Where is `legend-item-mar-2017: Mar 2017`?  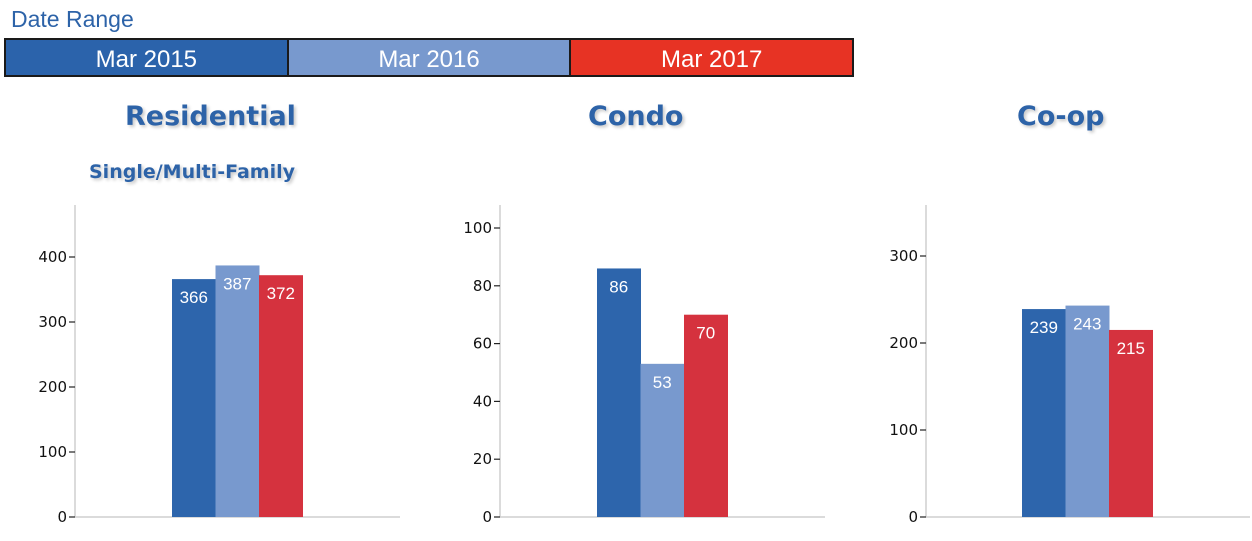
legend-item-mar-2017: Mar 2017 is located at coordinates (711, 57).